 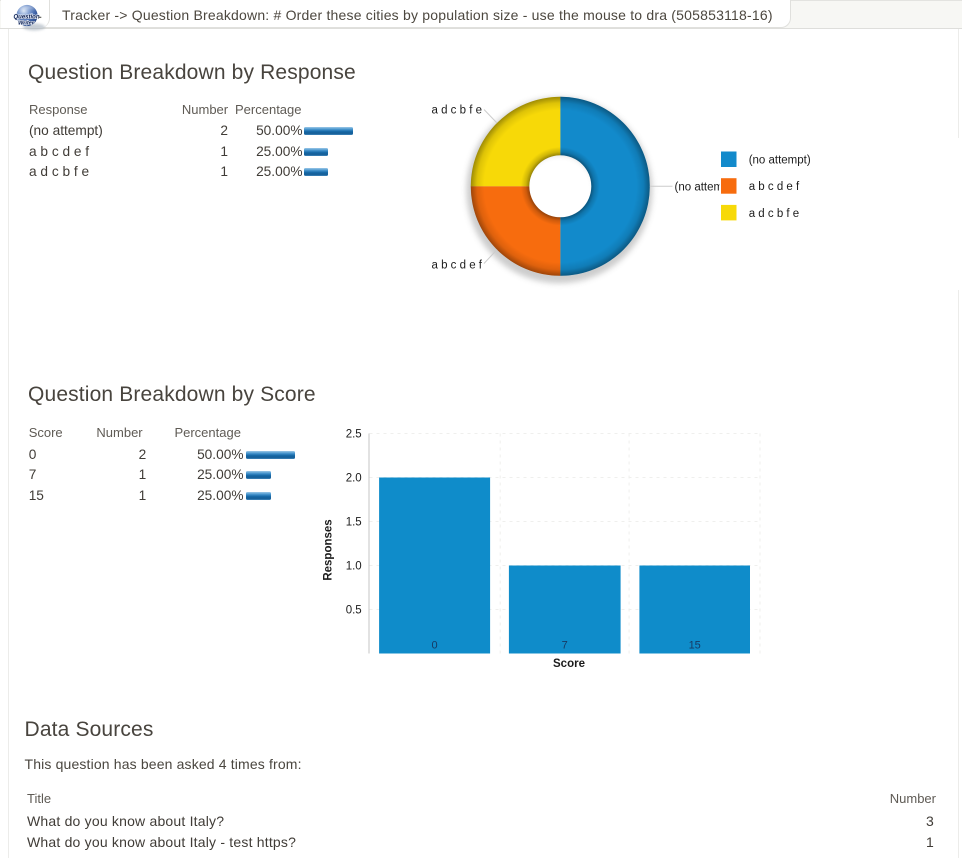 I want to click on svg-text: Score, so click(x=569, y=664).